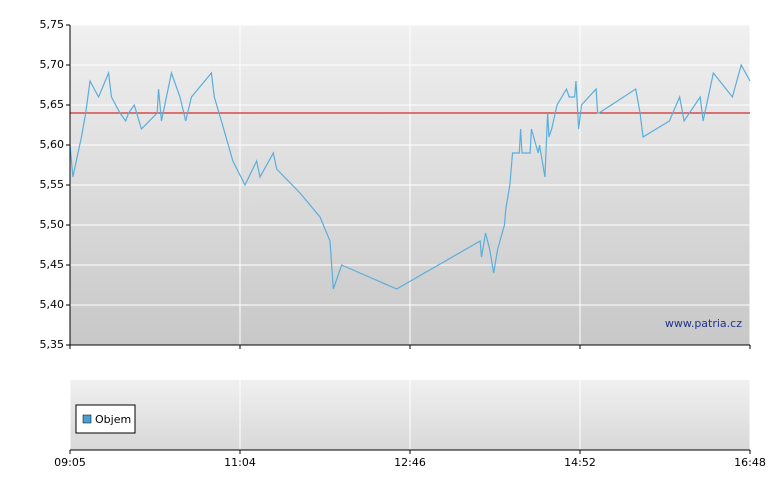  I want to click on y-tick-label: 5,70, so click(52, 64).